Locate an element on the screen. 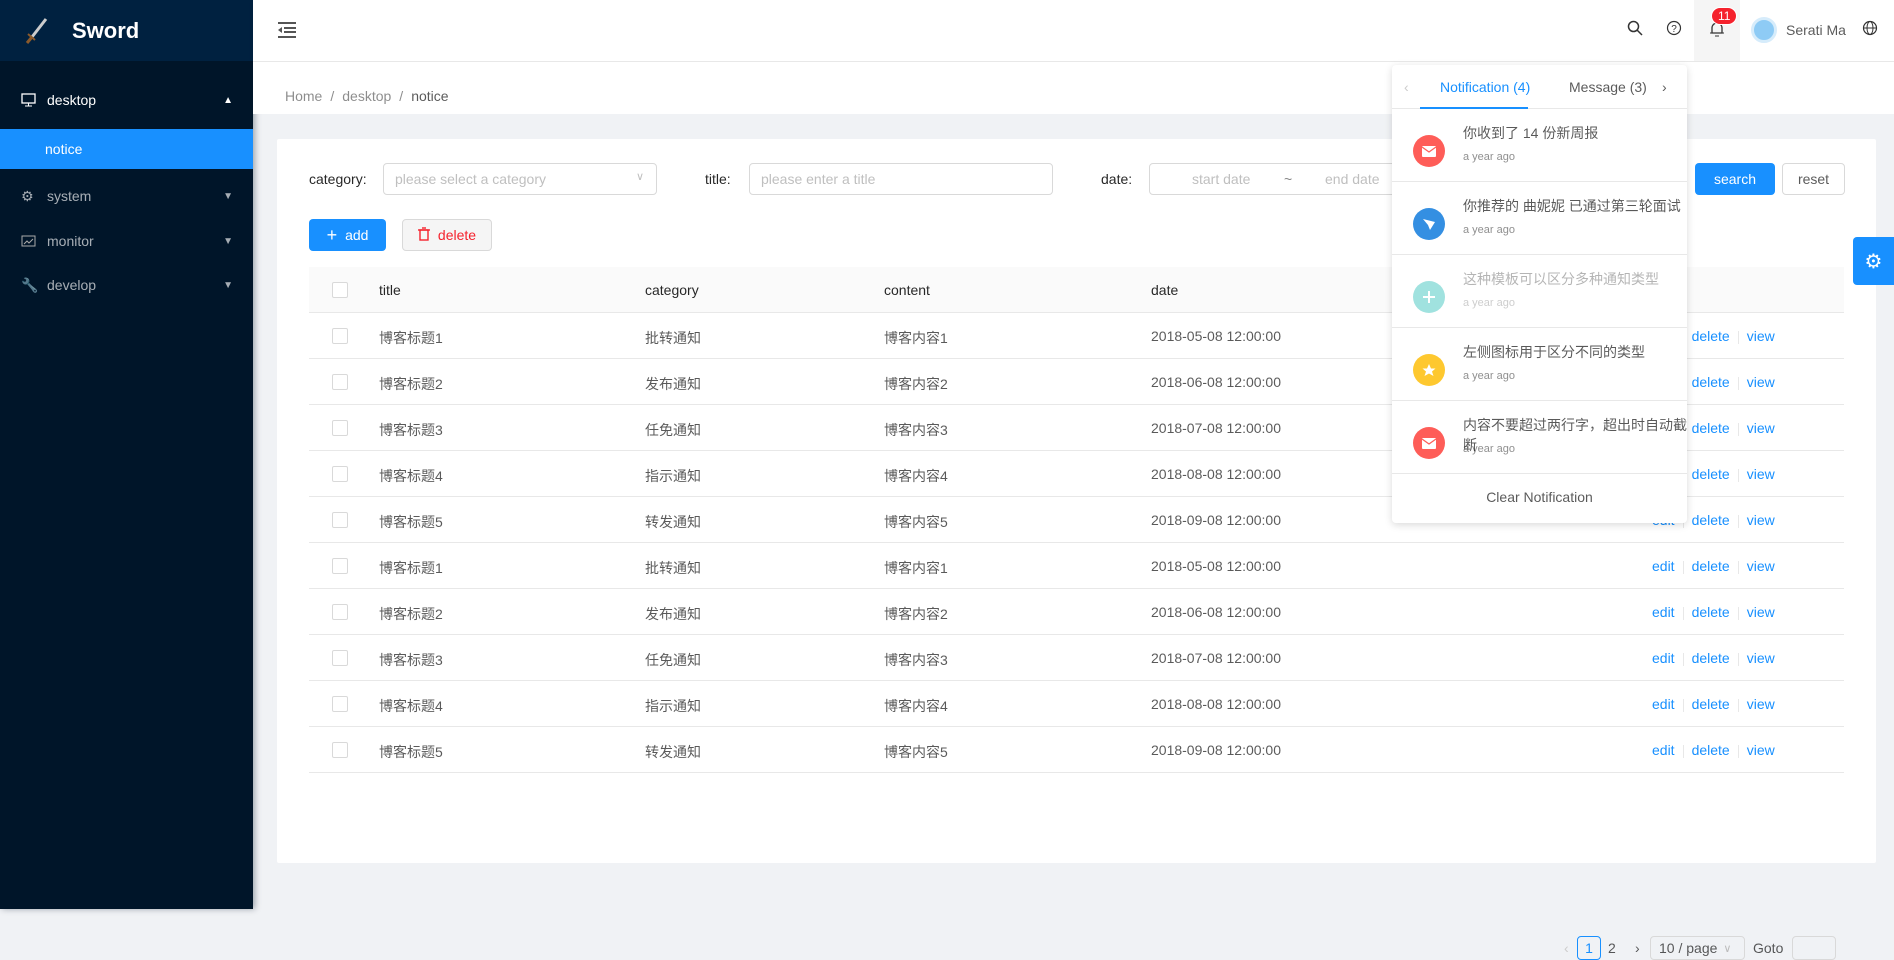 This screenshot has width=1894, height=960. prev-page-button: ‹ is located at coordinates (1566, 948).